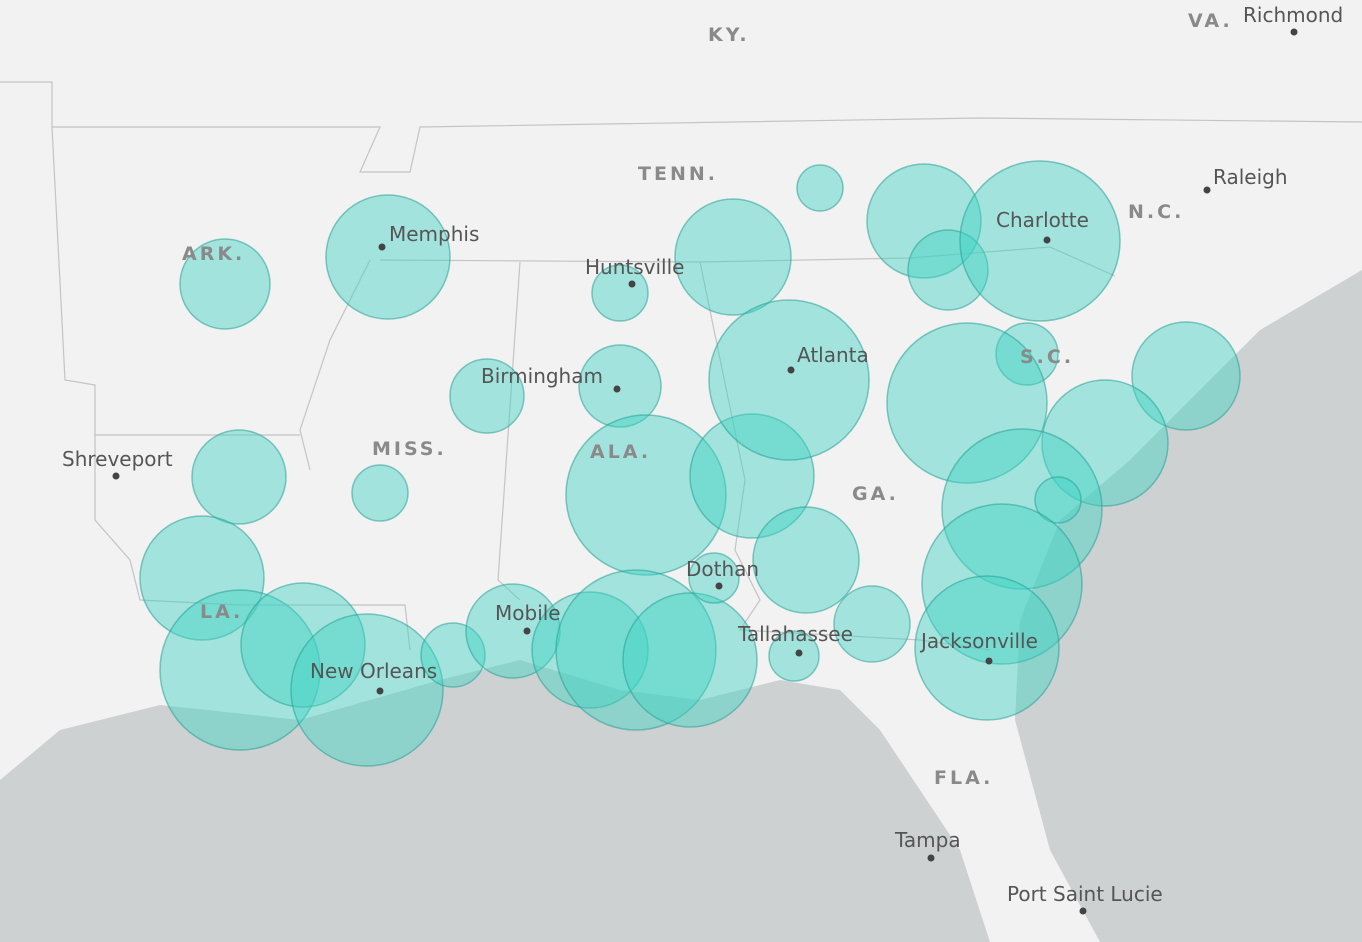 The width and height of the screenshot is (1362, 942). I want to click on city-label: Port Saint Lucie, so click(1085, 894).